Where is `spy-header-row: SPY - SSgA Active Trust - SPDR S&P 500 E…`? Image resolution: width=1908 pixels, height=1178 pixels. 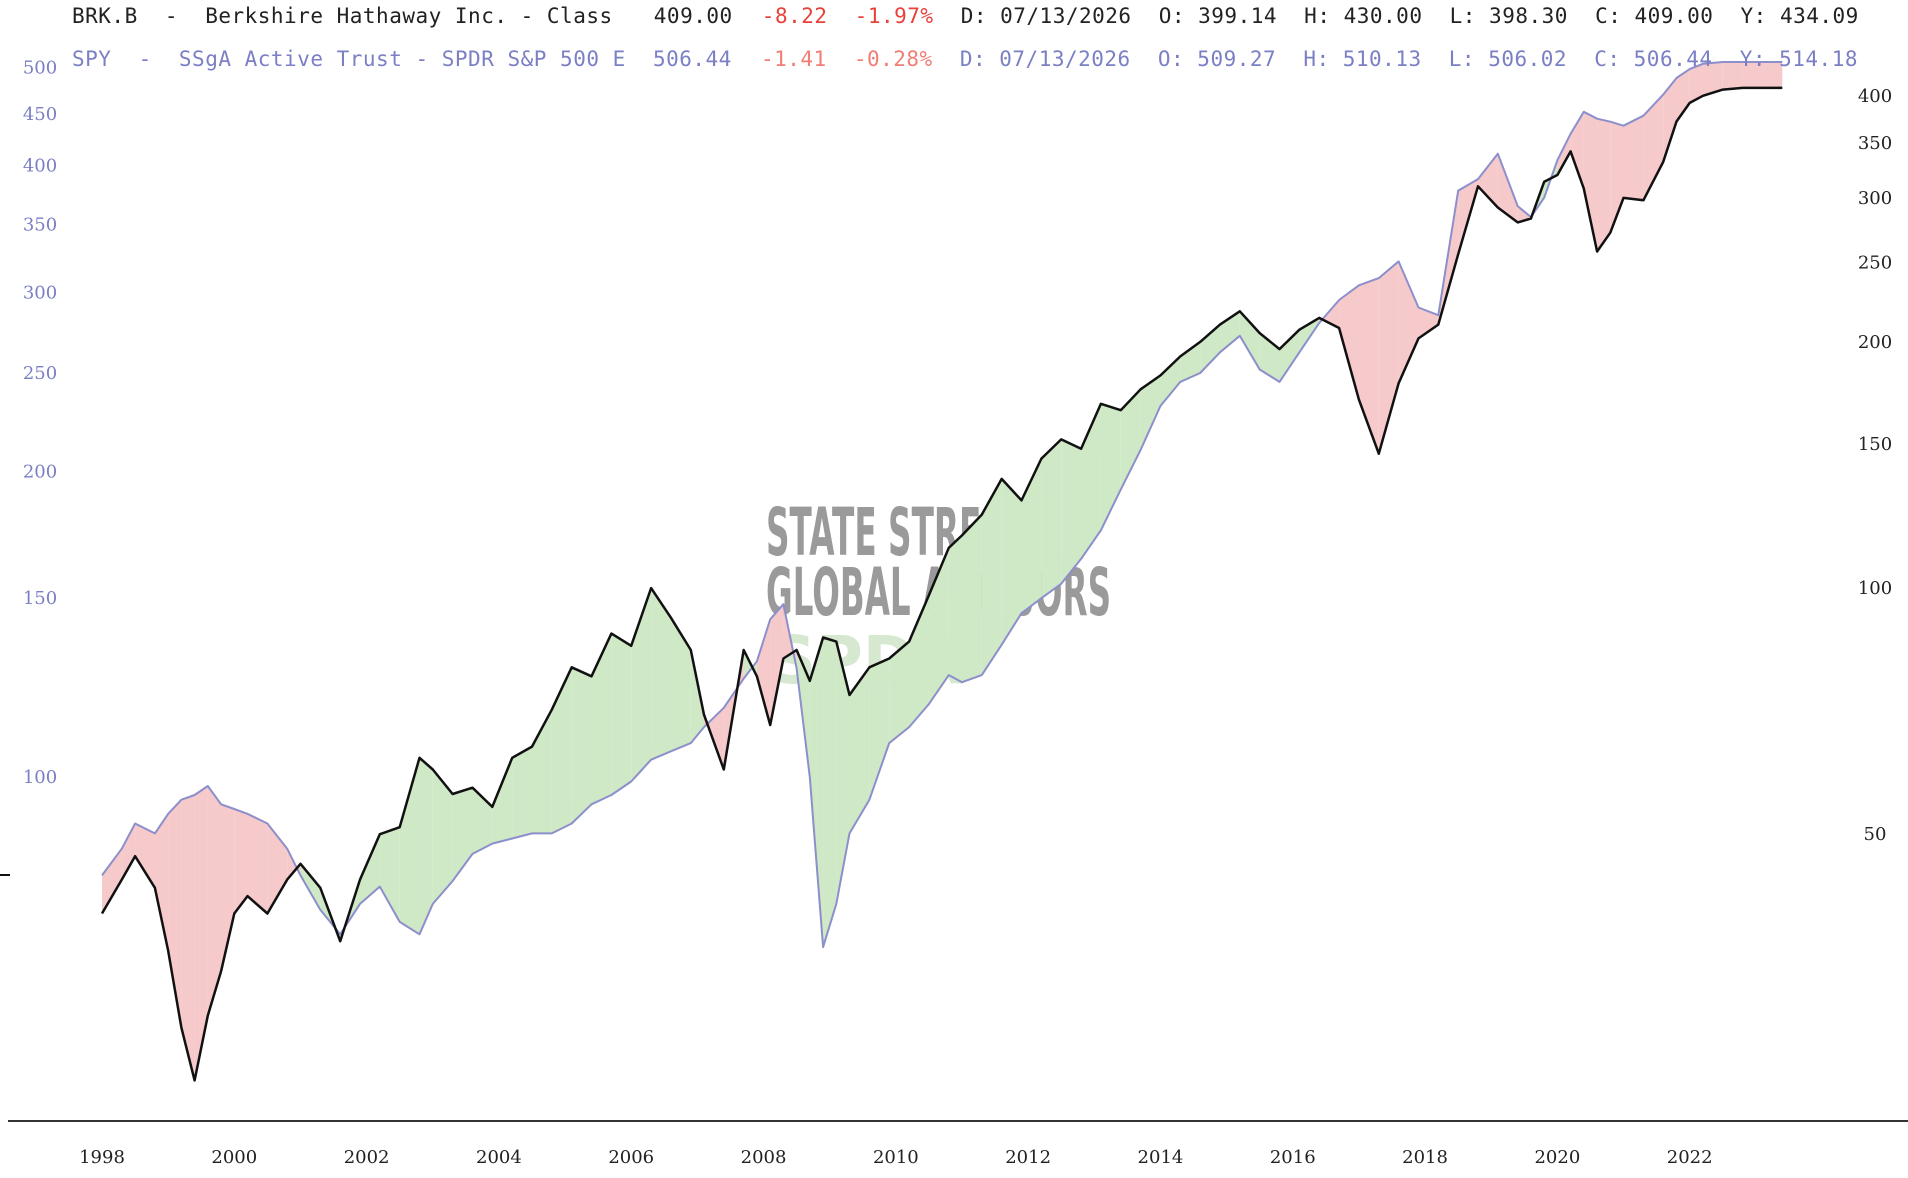
spy-header-row: SPY - SSgA Active Trust - SPDR S&P 500 E… is located at coordinates (965, 59).